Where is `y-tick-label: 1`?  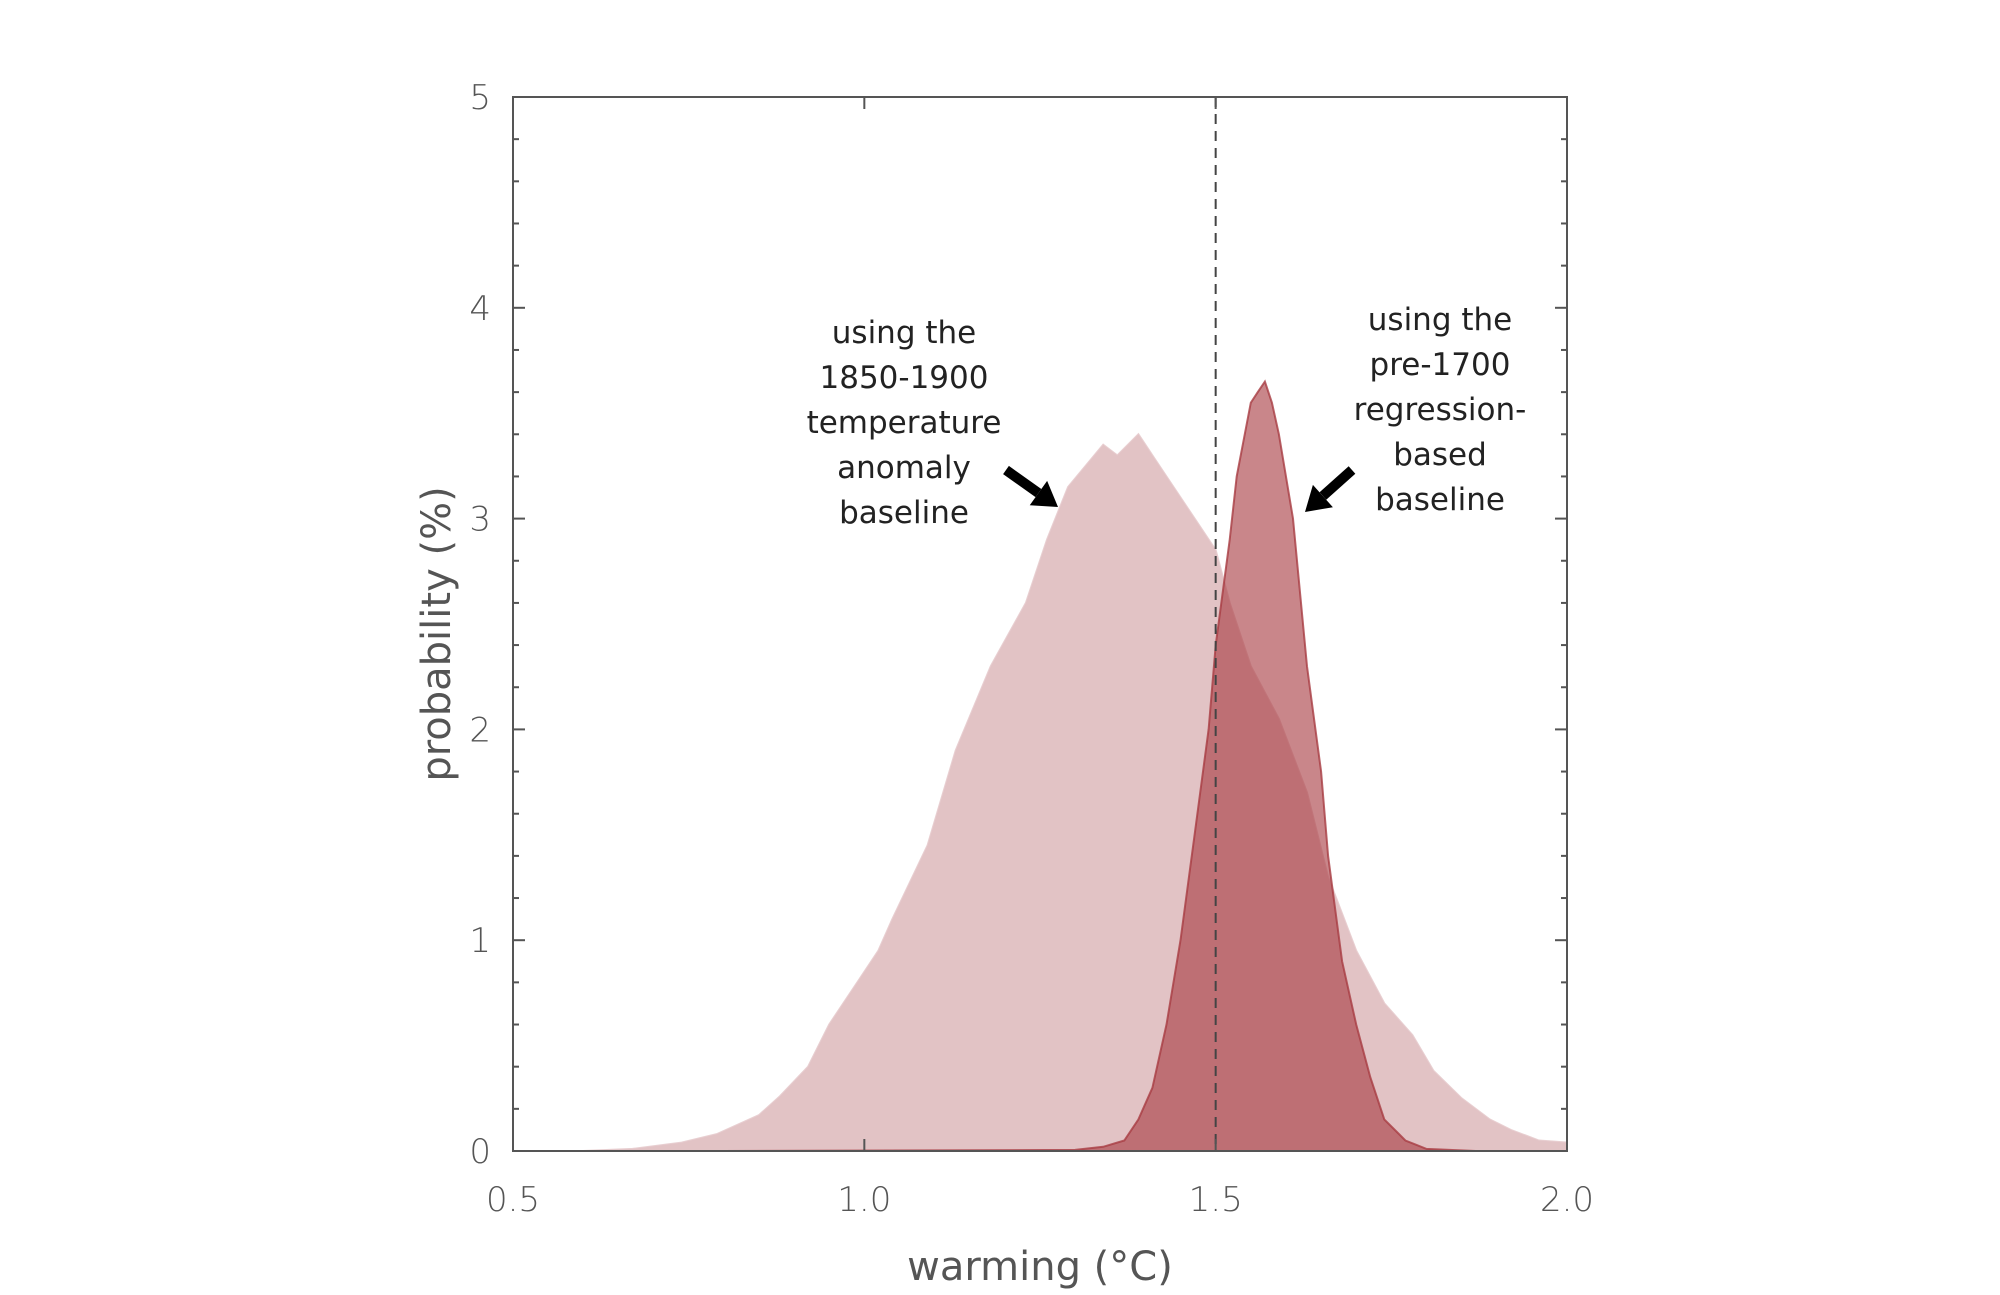 y-tick-label: 1 is located at coordinates (480, 941).